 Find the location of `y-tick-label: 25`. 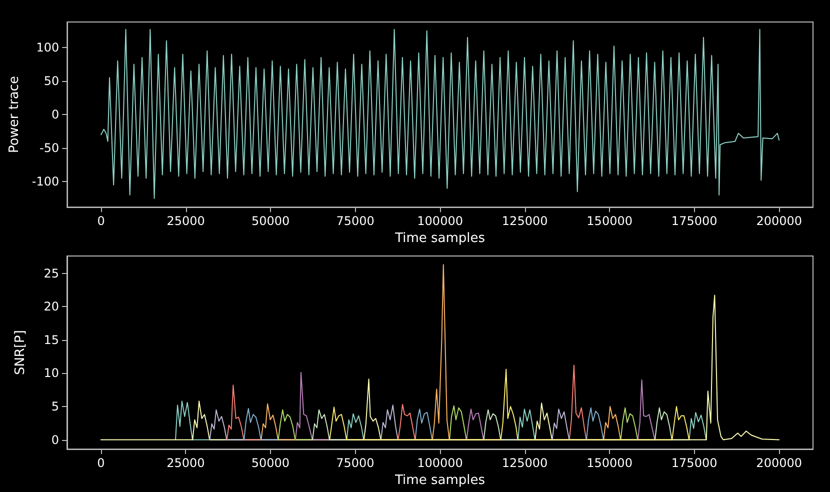

y-tick-label: 25 is located at coordinates (51, 273).